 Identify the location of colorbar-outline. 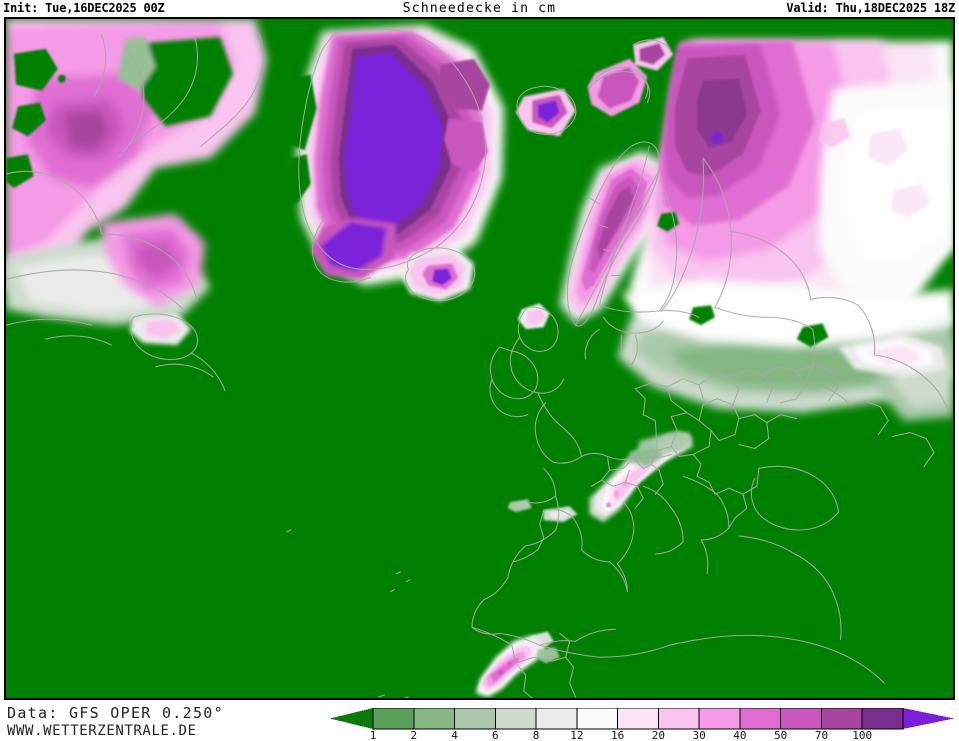
(638, 719).